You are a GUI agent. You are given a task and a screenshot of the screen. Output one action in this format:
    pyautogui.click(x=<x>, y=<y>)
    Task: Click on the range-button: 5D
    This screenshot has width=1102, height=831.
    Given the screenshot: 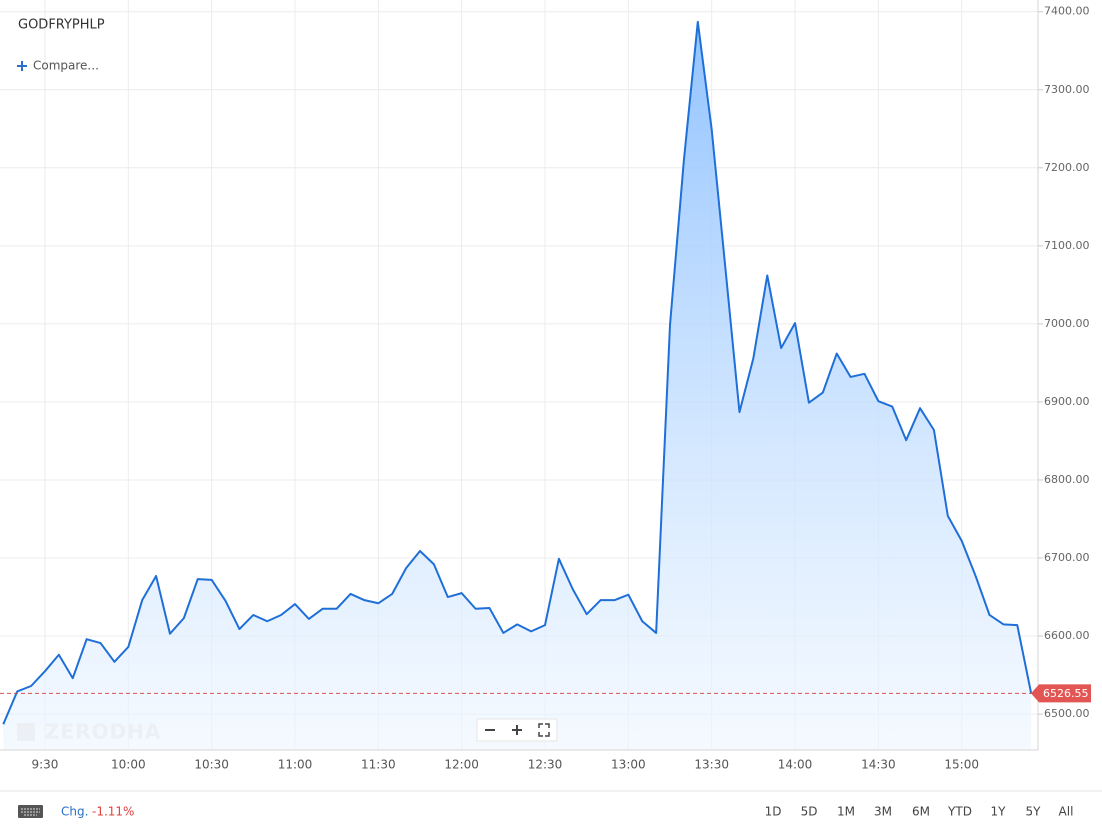 What is the action you would take?
    pyautogui.click(x=809, y=812)
    